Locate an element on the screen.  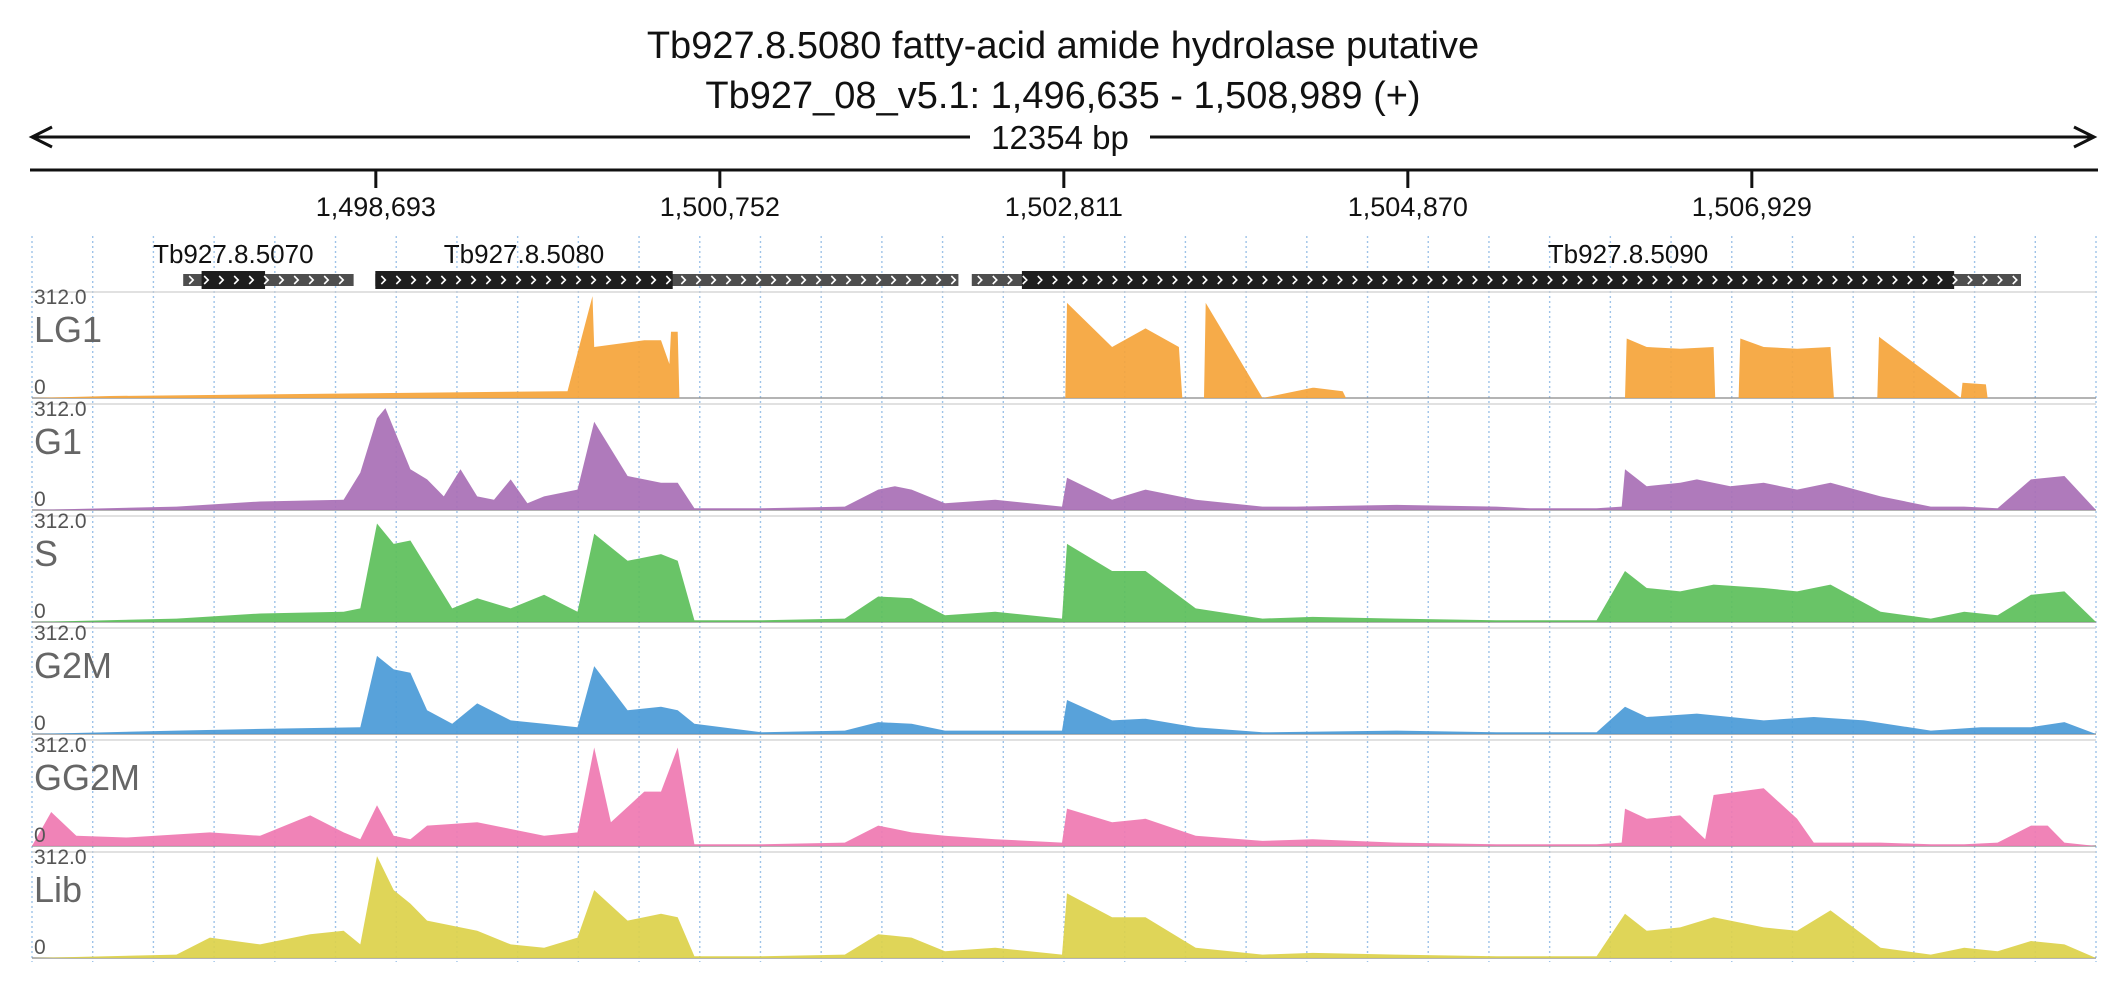
span-indicator: 12354 bp is located at coordinates (1063, 137).